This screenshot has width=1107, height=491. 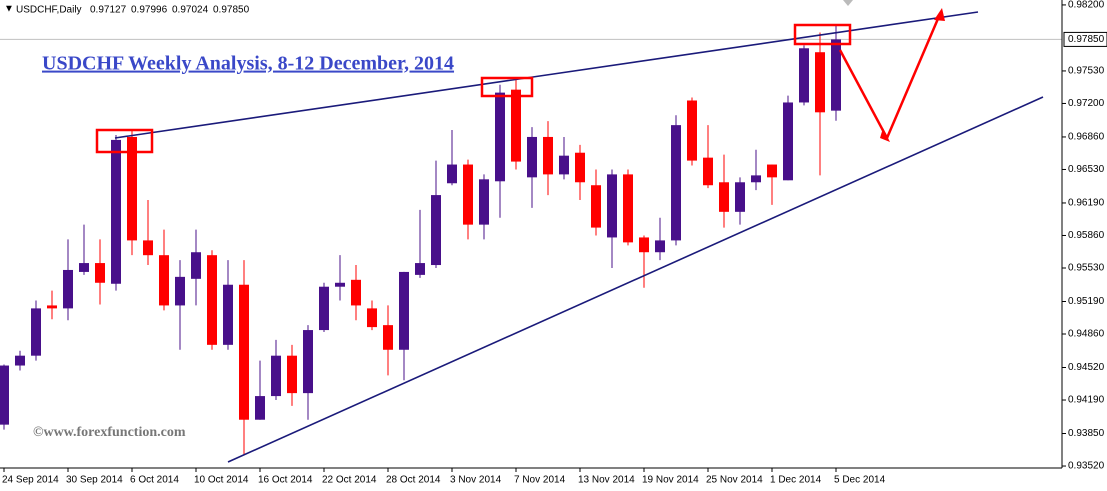 I want to click on x-tick-label: 3 Nov 2014, so click(x=476, y=480).